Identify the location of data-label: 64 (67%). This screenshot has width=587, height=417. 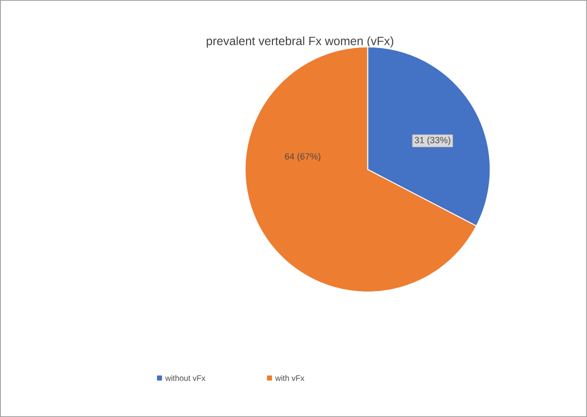
(302, 157).